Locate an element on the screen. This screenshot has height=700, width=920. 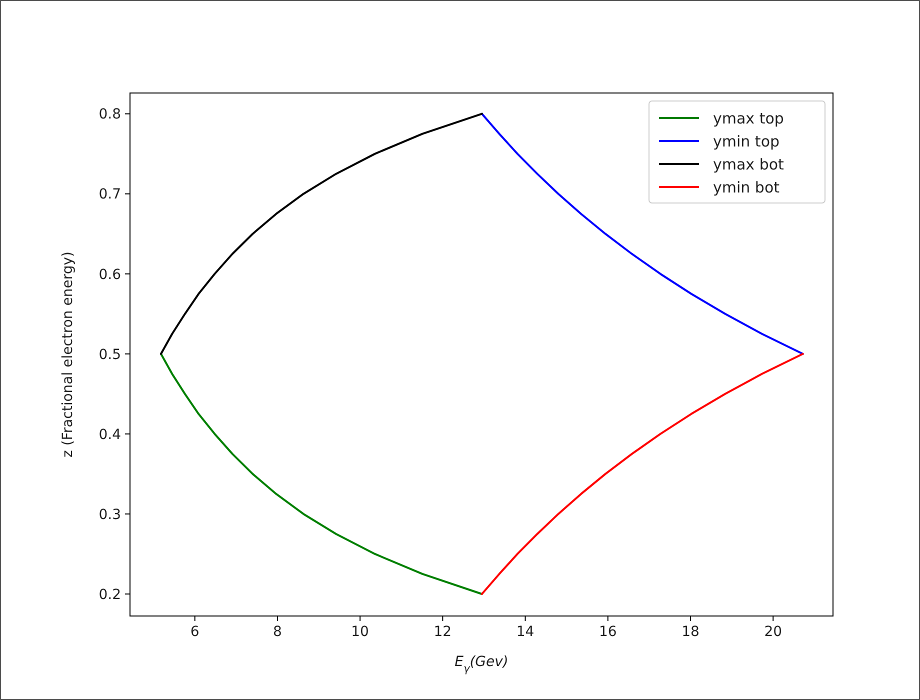
y-tick-label: 0.7 is located at coordinates (109, 194).